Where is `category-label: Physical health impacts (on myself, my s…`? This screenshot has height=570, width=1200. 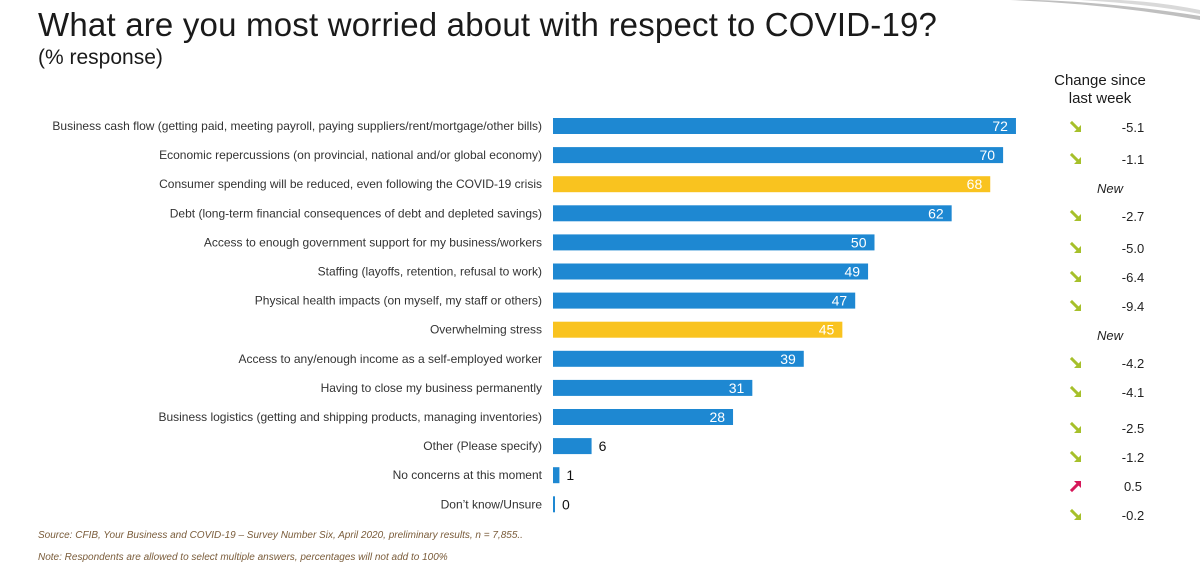
category-label: Physical health impacts (on myself, my s… is located at coordinates (398, 301).